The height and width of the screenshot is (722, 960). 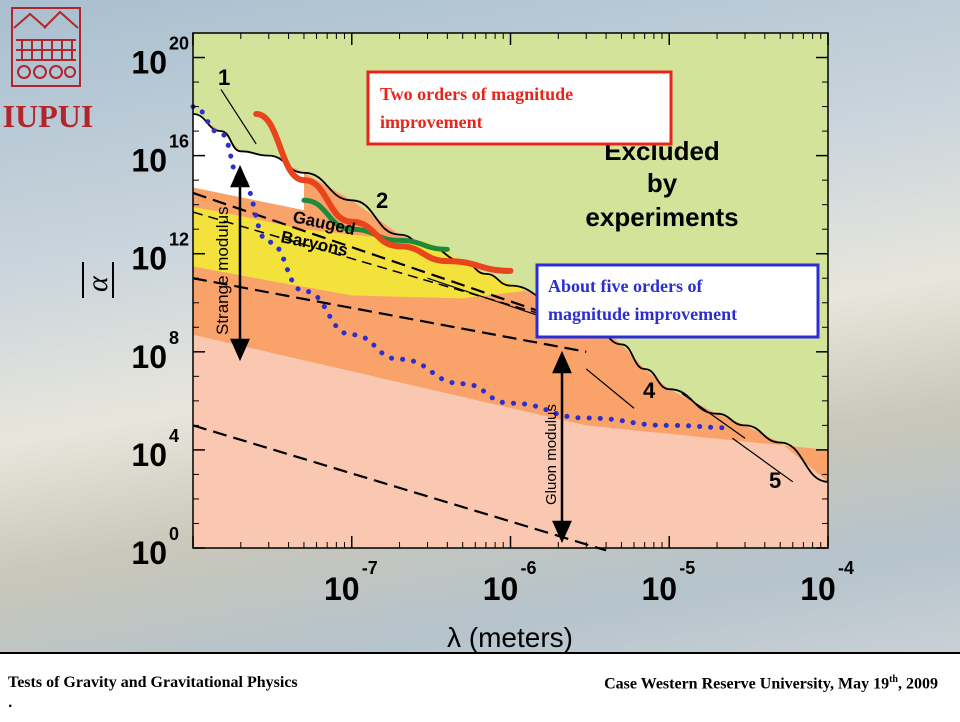 What do you see at coordinates (179, 240) in the screenshot?
I see `y-tick-label-exponent: 12` at bounding box center [179, 240].